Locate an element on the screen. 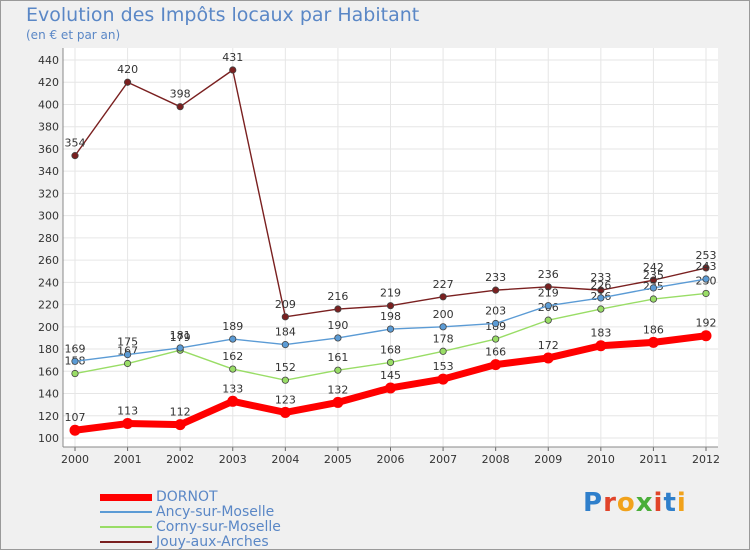 This screenshot has height=550, width=750. data-label: 184 is located at coordinates (285, 332).